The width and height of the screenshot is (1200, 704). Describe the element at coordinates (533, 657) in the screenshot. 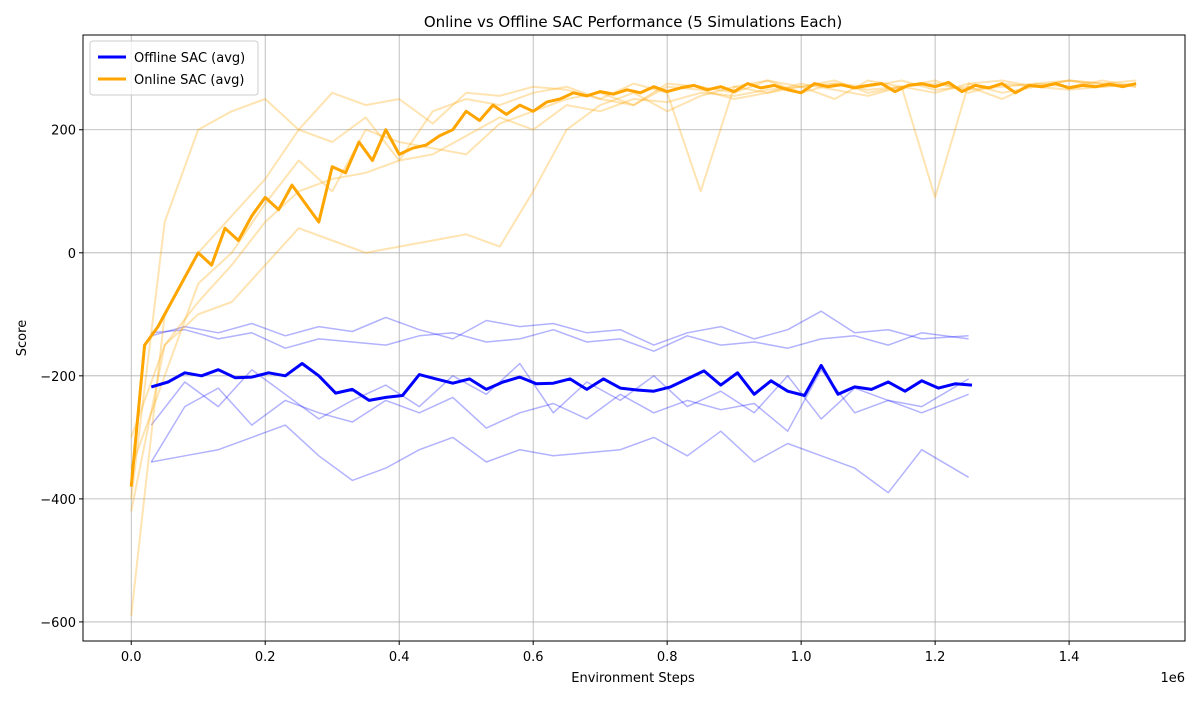

I see `x-tick-label: 0.6` at that location.